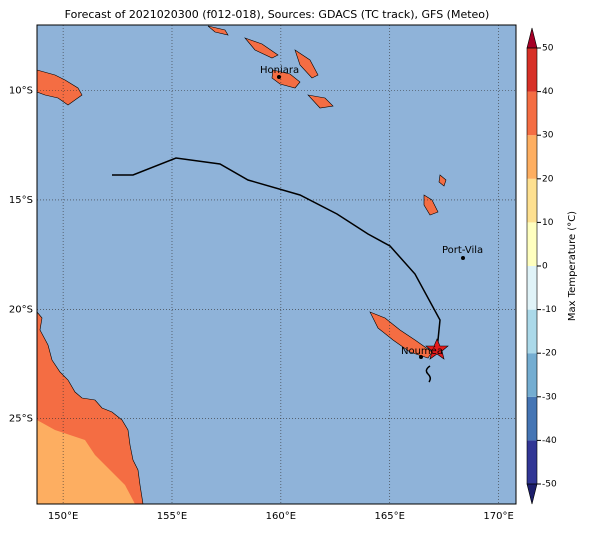 The image size is (591, 533). Describe the element at coordinates (428, 374) in the screenshot. I see `cyclone-symbol` at that location.